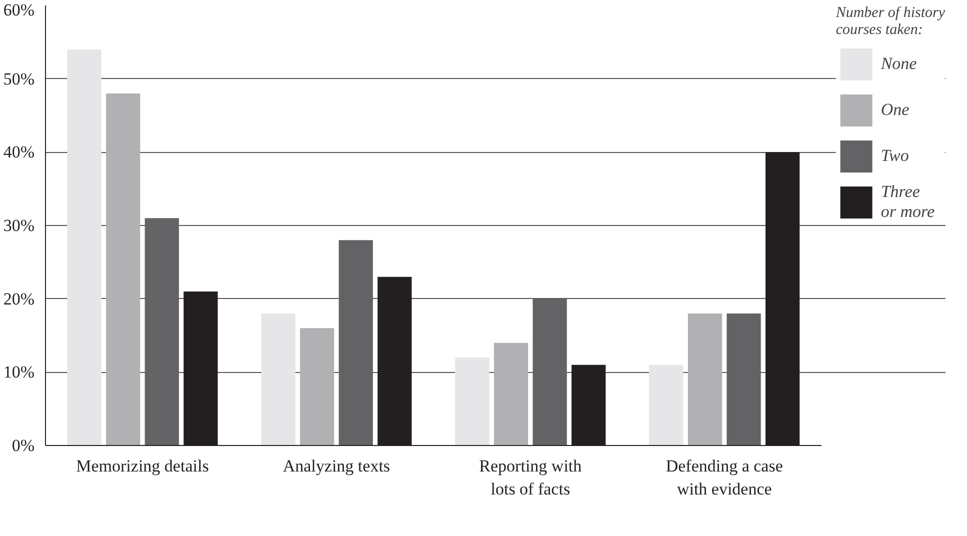  What do you see at coordinates (19, 225) in the screenshot?
I see `y-tick-label: 30%` at bounding box center [19, 225].